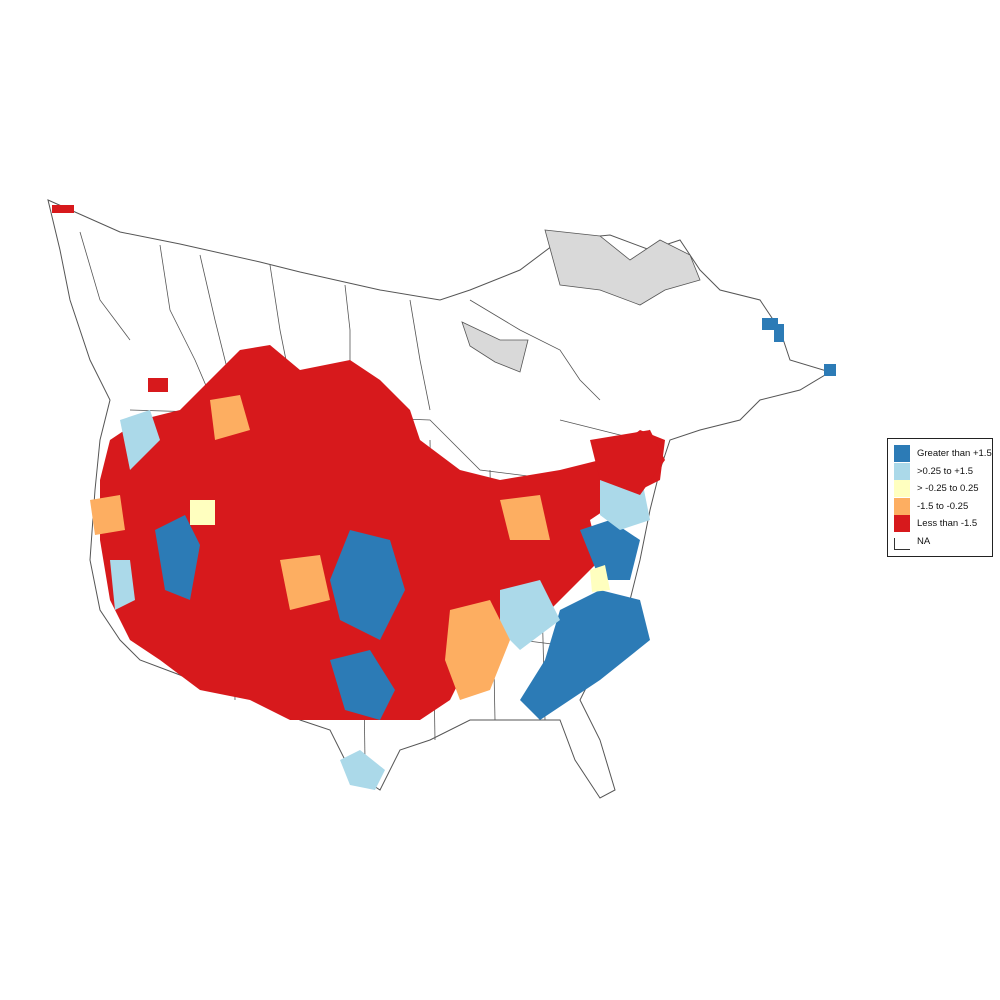 Image resolution: width=1000 pixels, height=1000 pixels. I want to click on legend-label: Greater than +1.5, so click(954, 454).